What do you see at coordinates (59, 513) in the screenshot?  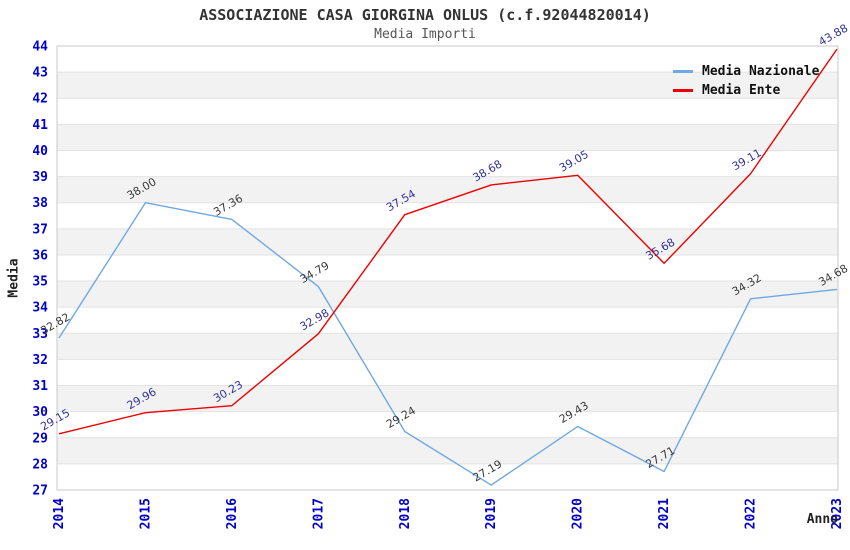 I see `x-tick-label: 2014` at bounding box center [59, 513].